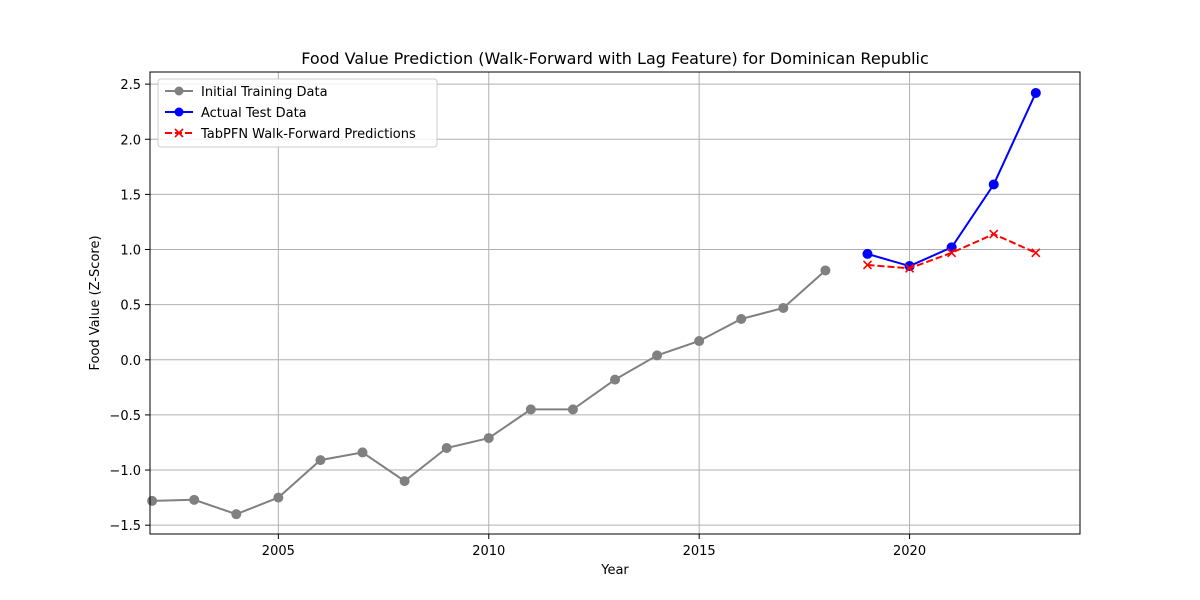  What do you see at coordinates (699, 551) in the screenshot?
I see `x-tick-label: 2015` at bounding box center [699, 551].